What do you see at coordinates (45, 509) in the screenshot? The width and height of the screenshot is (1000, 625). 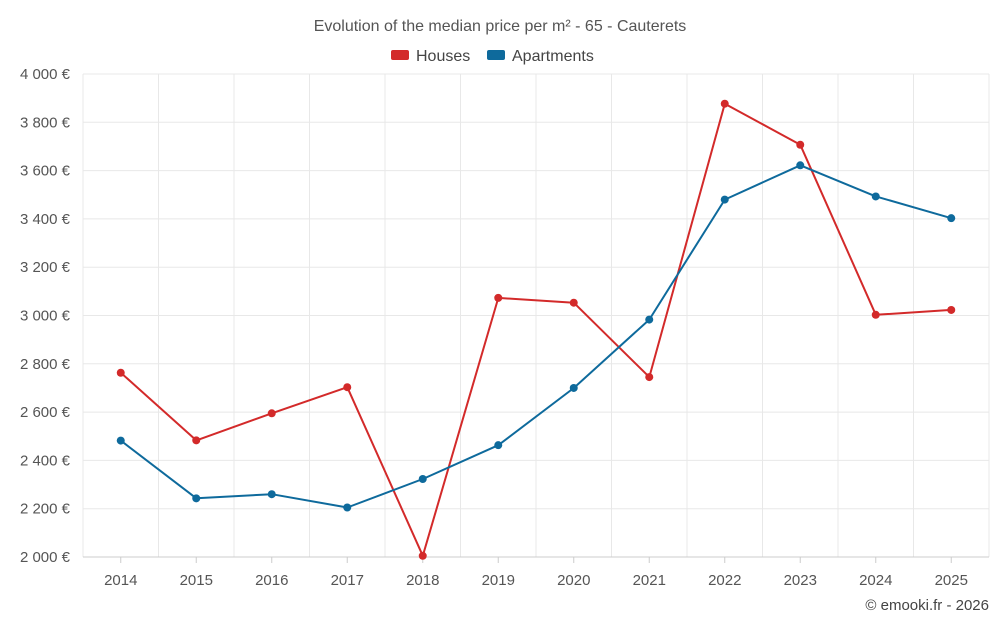 I see `y-tick-label: 2 200 €` at bounding box center [45, 509].